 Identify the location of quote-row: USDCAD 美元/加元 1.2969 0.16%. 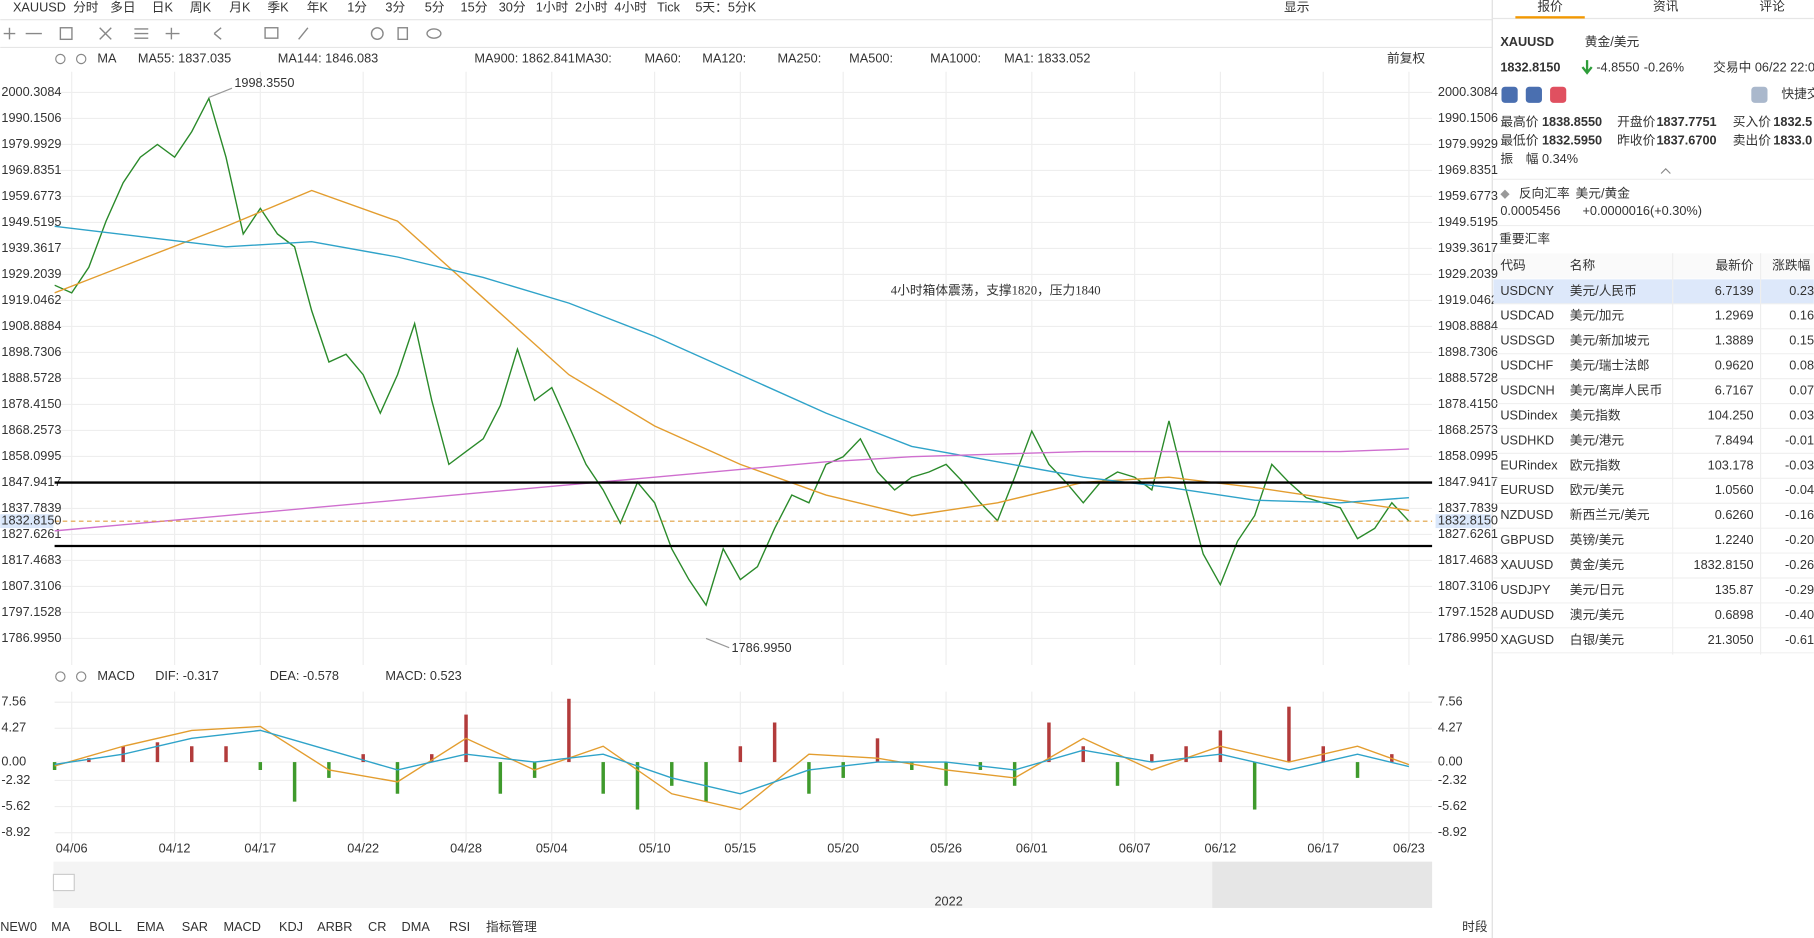
(1653, 319).